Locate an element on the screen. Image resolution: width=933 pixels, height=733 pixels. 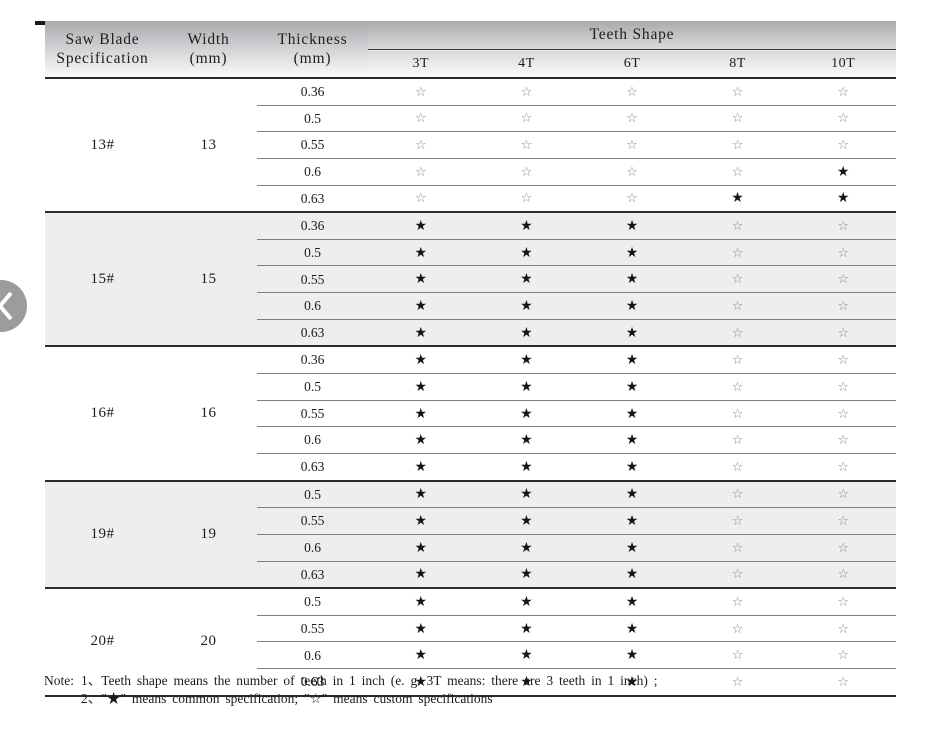
spec-cell: 16# is located at coordinates (102, 413).